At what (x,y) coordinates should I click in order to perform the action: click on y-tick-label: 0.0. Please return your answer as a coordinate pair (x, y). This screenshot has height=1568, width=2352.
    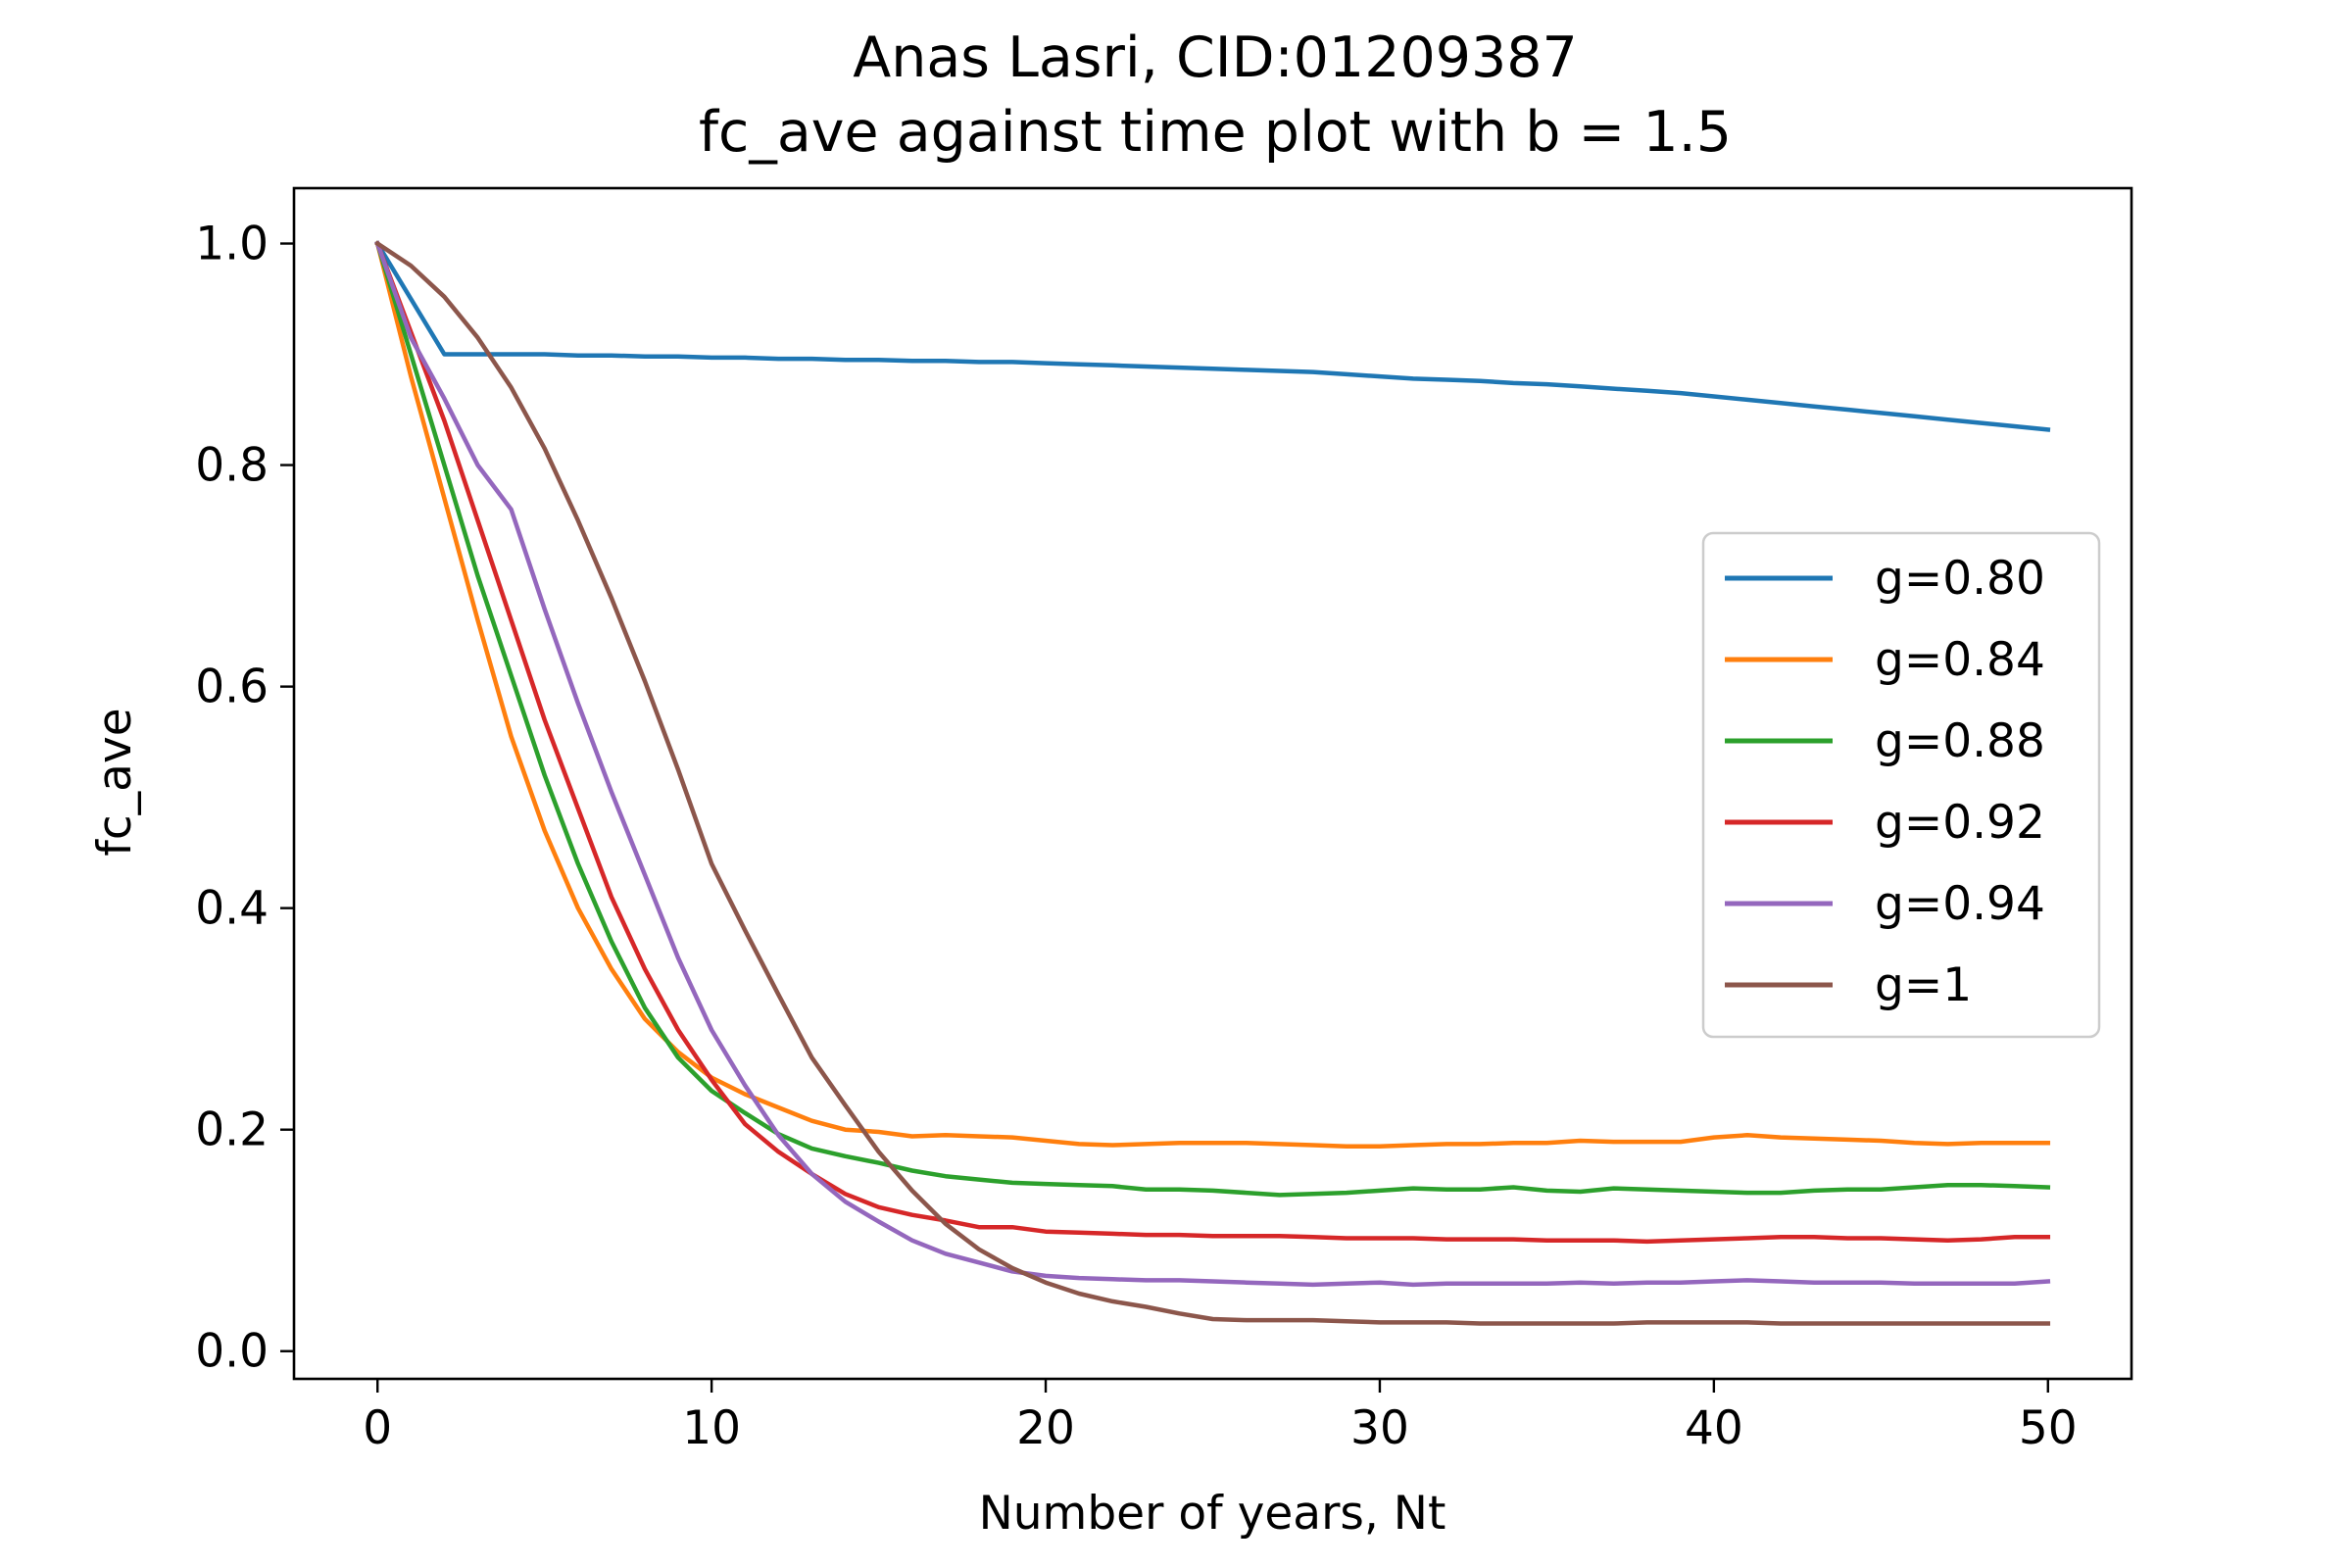
    Looking at the image, I should click on (232, 1352).